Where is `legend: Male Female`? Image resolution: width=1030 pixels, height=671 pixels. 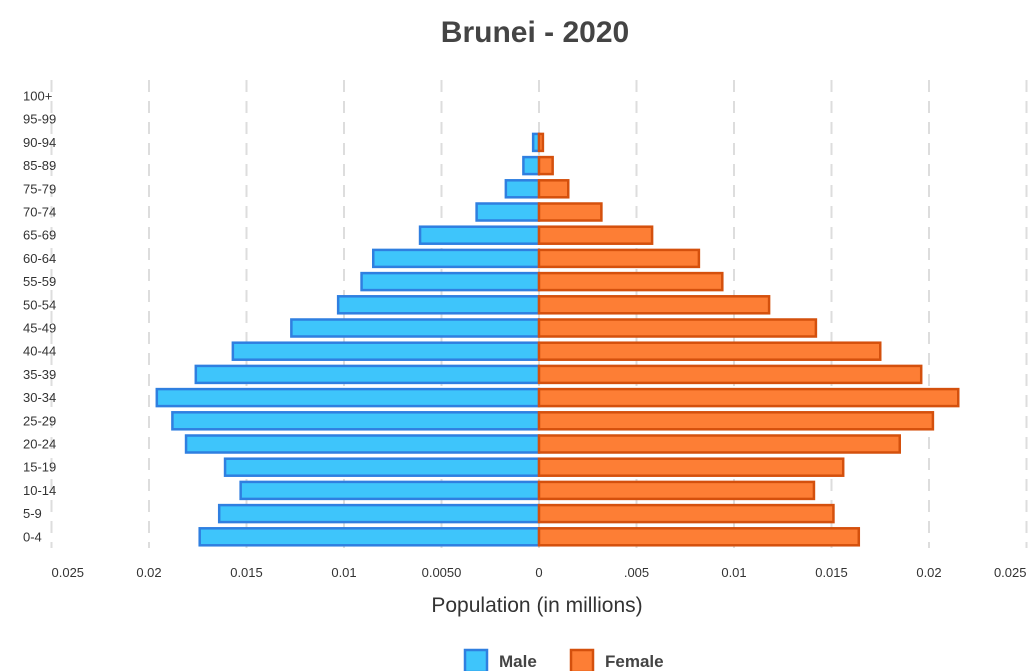
legend: Male Female is located at coordinates (563, 659).